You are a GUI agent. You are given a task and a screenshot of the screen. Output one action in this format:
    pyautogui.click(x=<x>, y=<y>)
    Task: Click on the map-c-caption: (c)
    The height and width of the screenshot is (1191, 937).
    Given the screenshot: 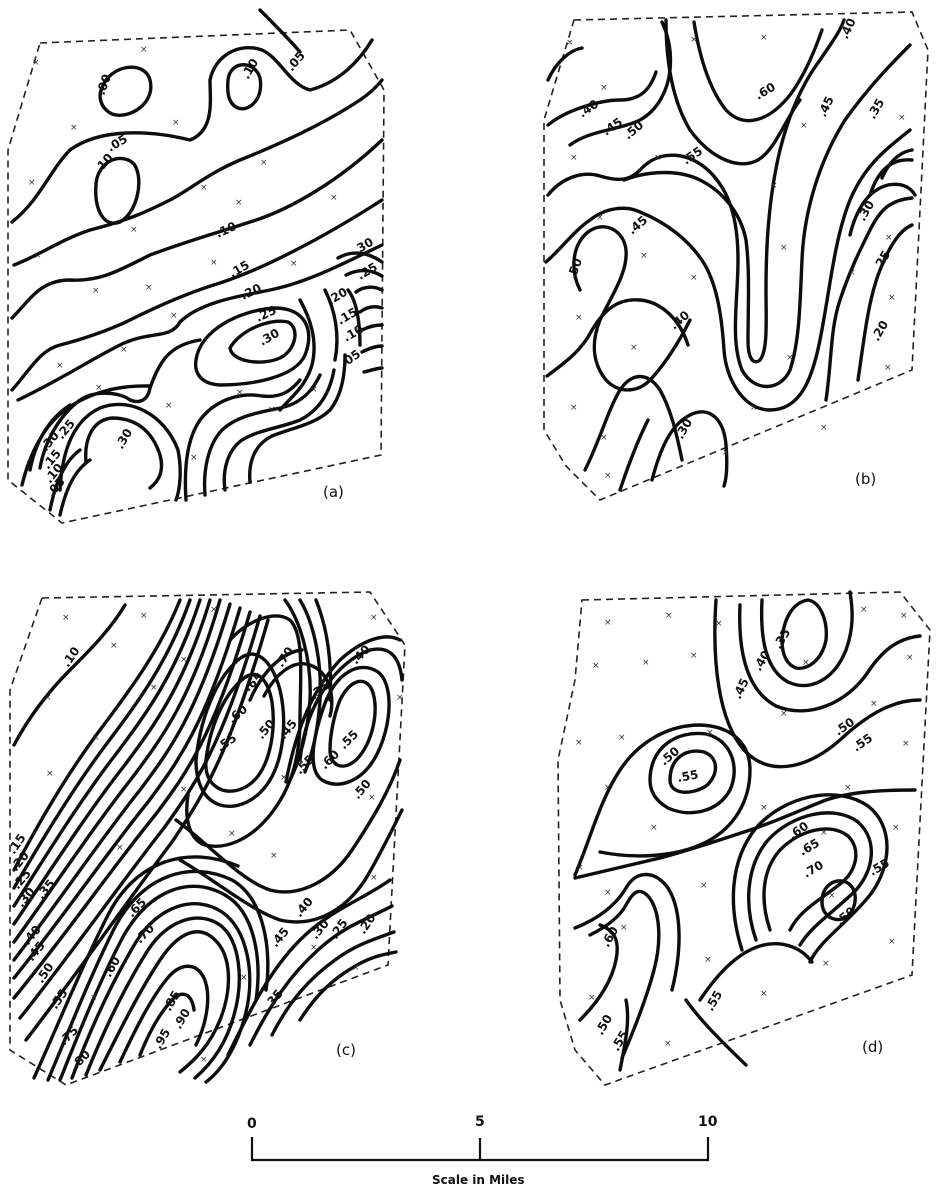 What is the action you would take?
    pyautogui.click(x=346, y=1050)
    